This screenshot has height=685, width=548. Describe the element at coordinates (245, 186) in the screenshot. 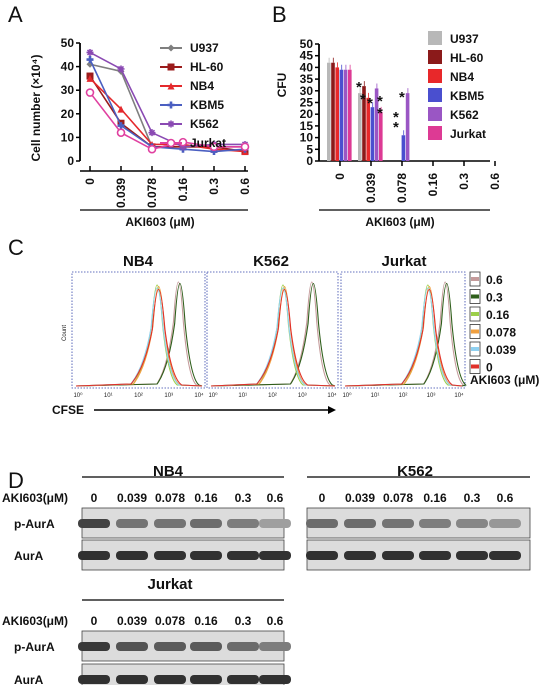

I see `x-tick-label-a: 0.6` at that location.